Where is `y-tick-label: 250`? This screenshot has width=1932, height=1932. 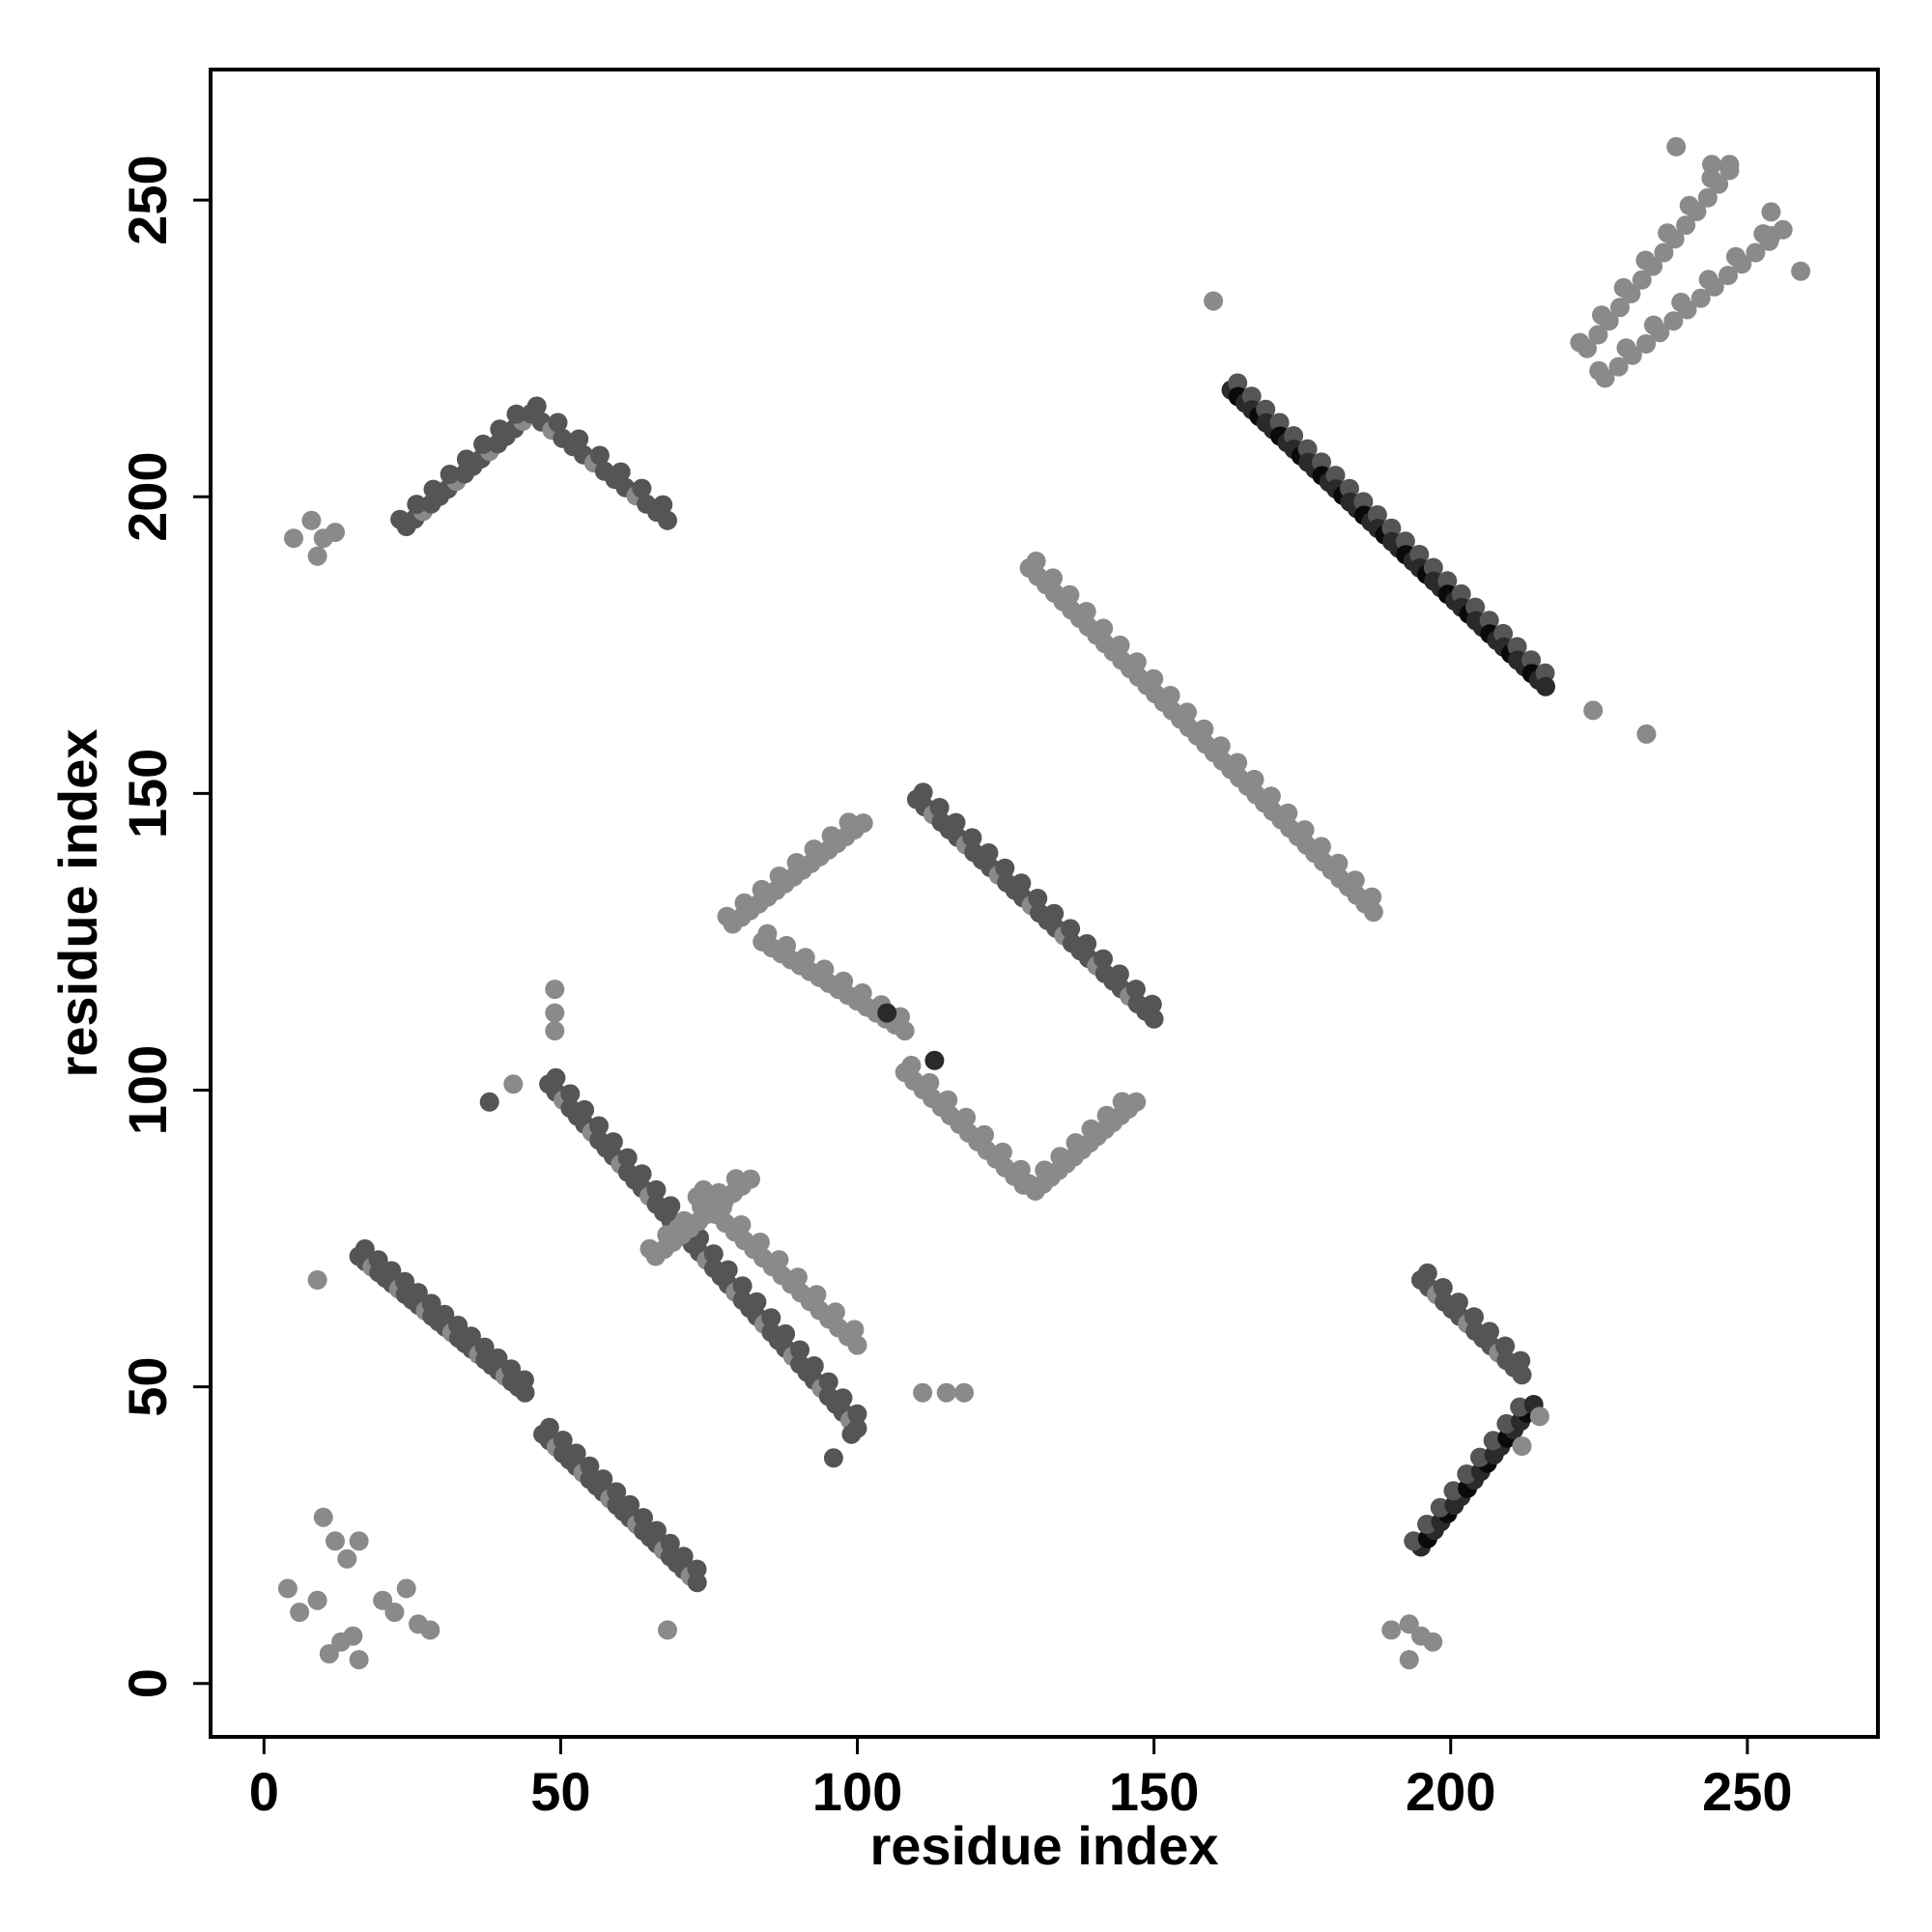
y-tick-label: 250 is located at coordinates (147, 199).